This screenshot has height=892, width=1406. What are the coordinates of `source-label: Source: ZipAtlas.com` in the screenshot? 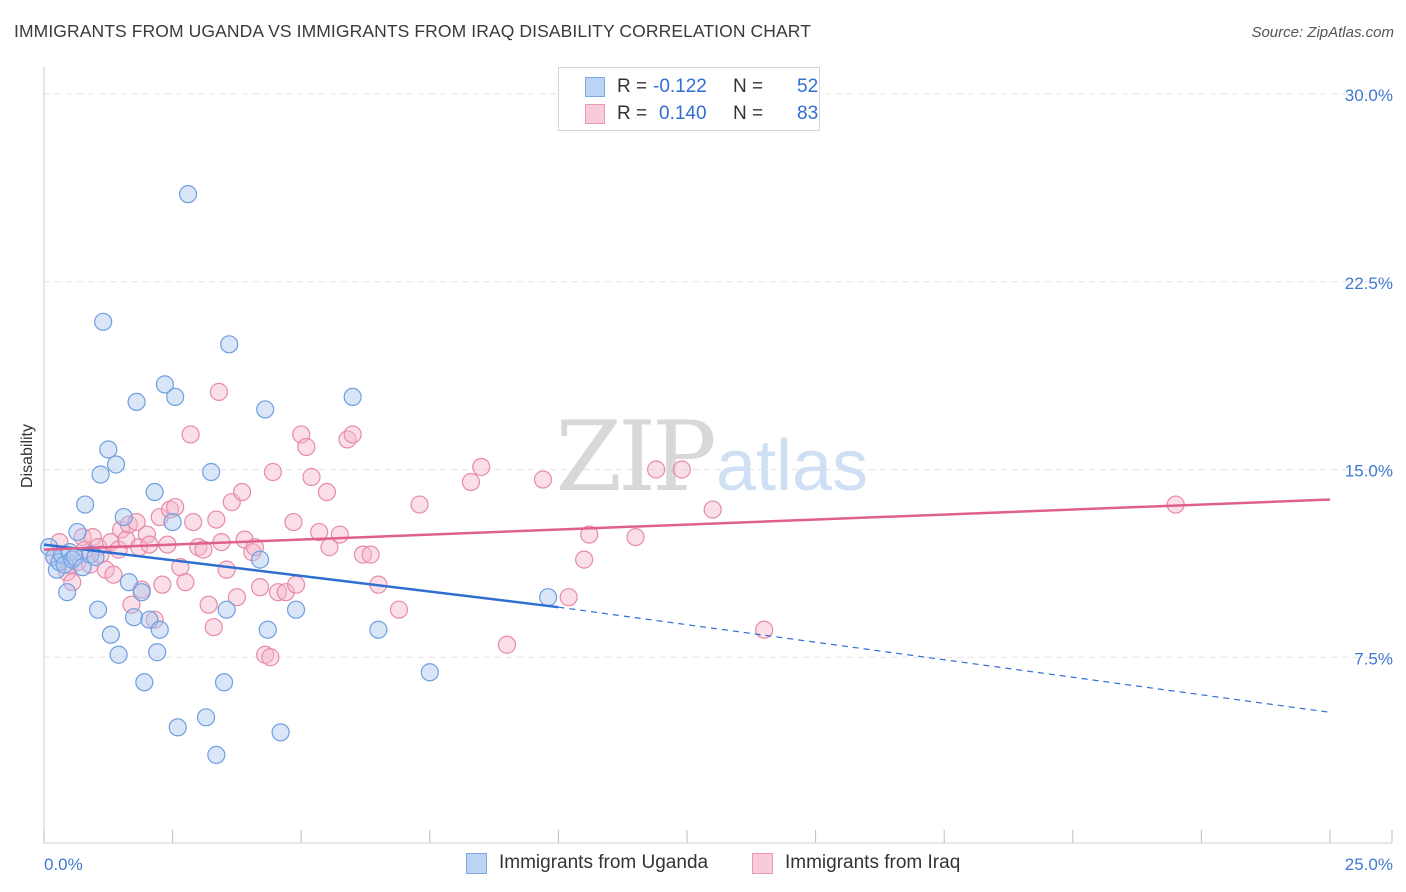 It's located at (1322, 32).